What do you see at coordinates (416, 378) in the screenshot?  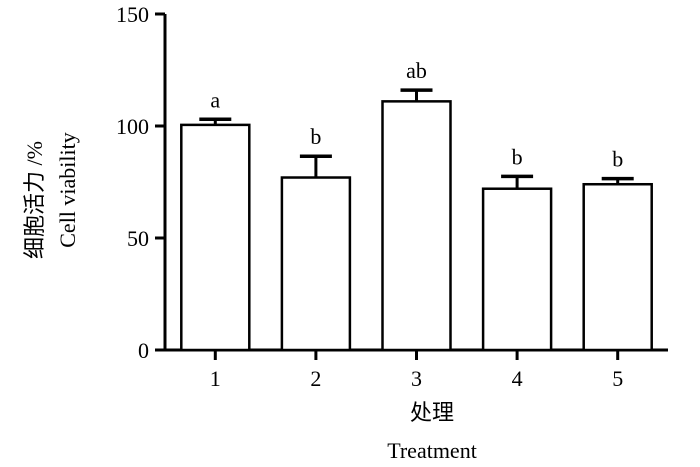 I see `x-tick-label: 3` at bounding box center [416, 378].